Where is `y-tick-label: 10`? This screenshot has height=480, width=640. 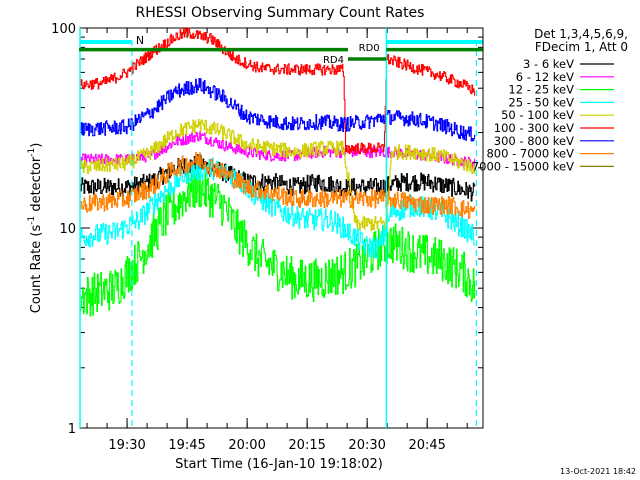 y-tick-label: 10 is located at coordinates (67, 229).